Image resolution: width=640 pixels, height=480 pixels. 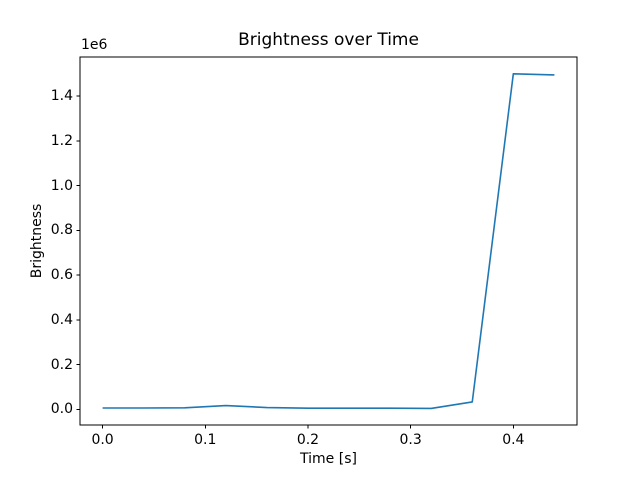 I want to click on x-tick-label: 0.3, so click(x=410, y=440).